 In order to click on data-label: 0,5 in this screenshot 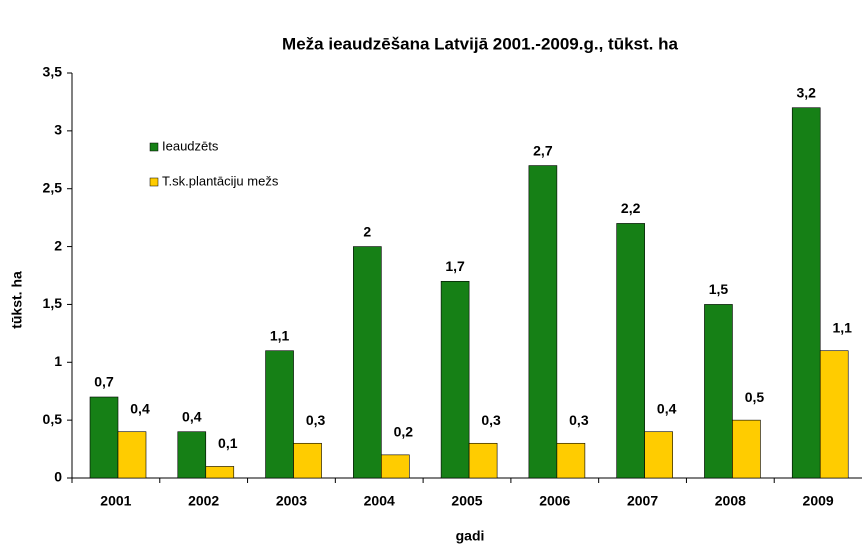, I will do `click(755, 397)`.